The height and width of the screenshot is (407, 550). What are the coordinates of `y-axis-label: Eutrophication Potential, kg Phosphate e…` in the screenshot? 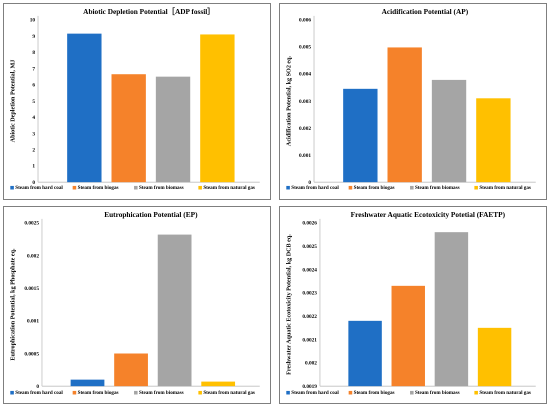 It's located at (13, 304).